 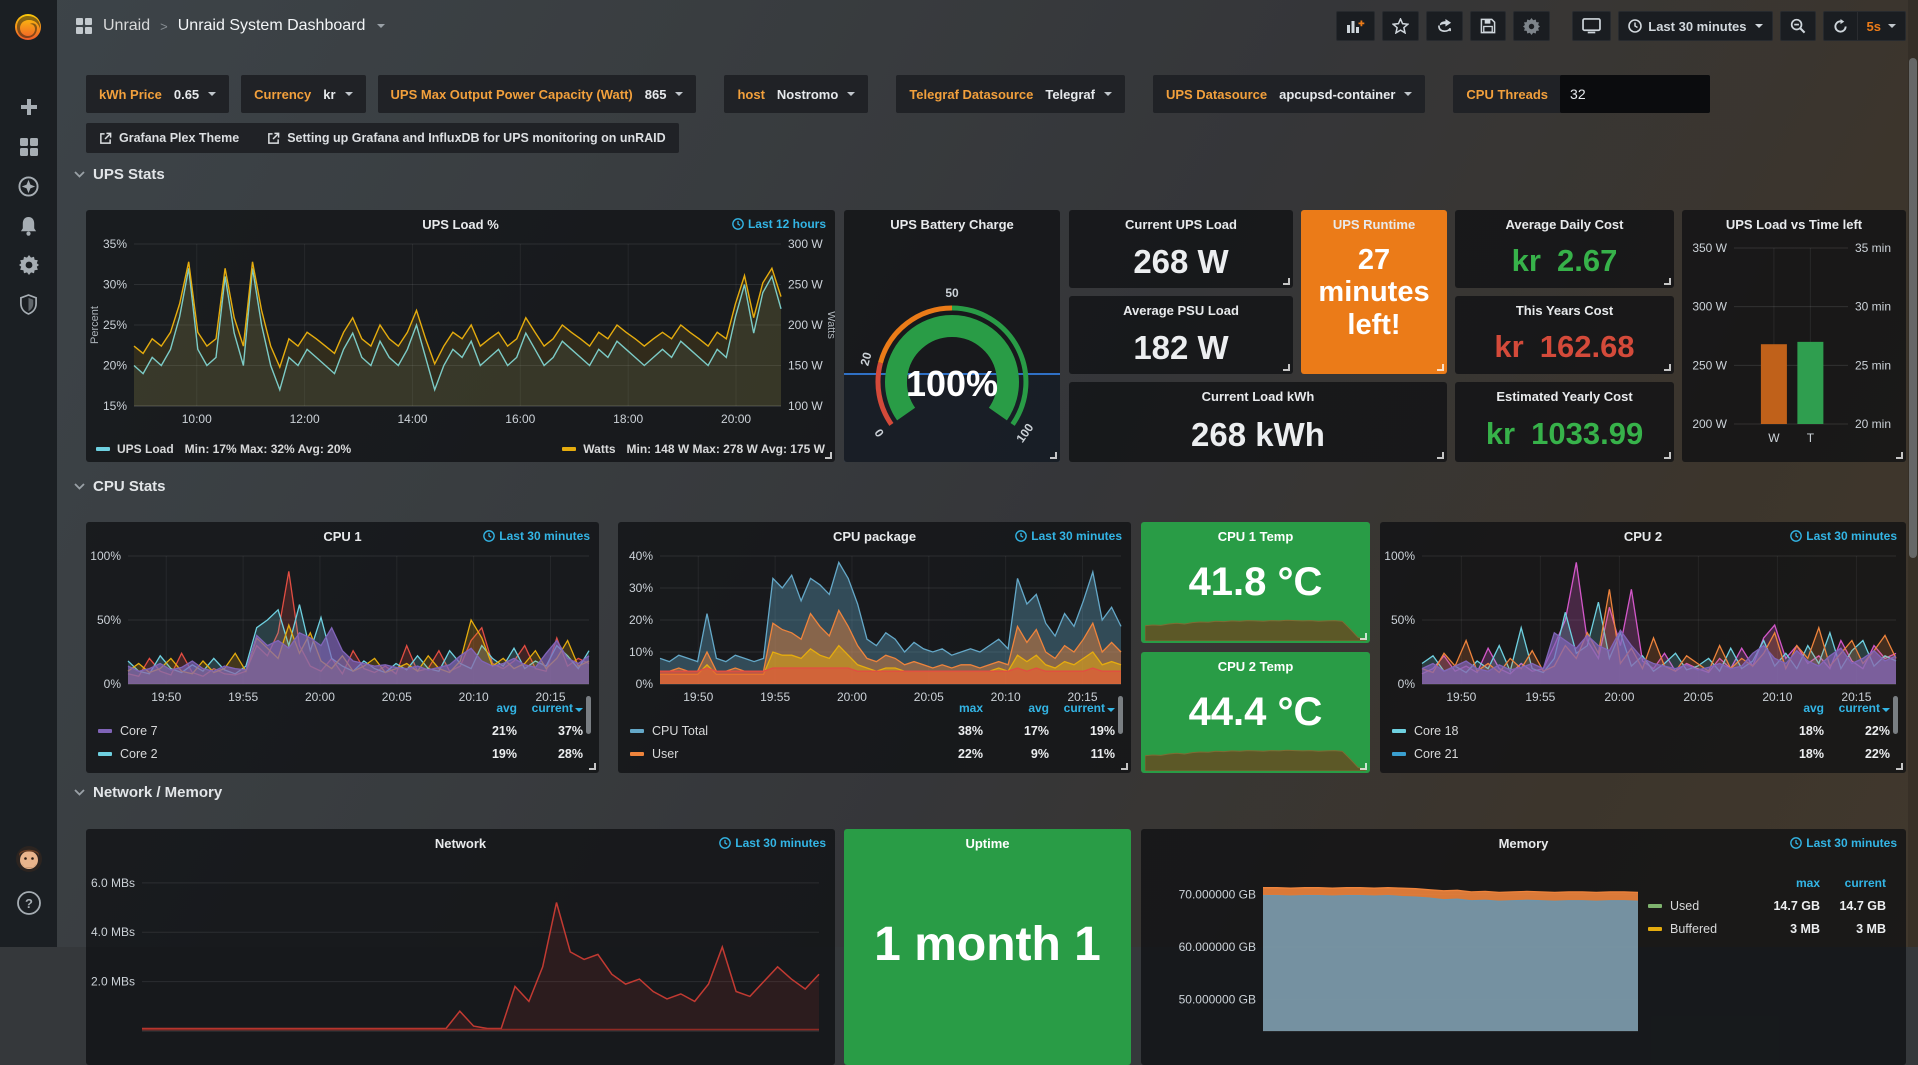 I want to click on legend-series-name: User, so click(x=773, y=754).